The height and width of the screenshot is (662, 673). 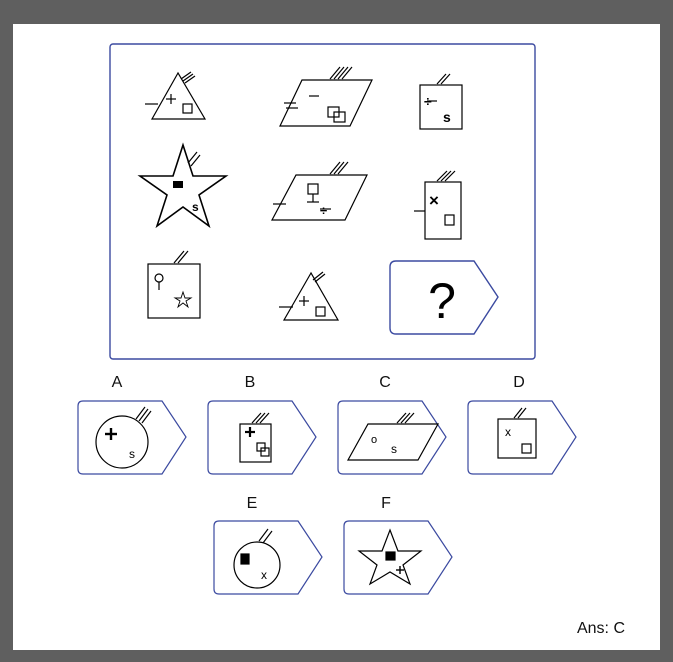 I want to click on option-b-figure, so click(x=255, y=437).